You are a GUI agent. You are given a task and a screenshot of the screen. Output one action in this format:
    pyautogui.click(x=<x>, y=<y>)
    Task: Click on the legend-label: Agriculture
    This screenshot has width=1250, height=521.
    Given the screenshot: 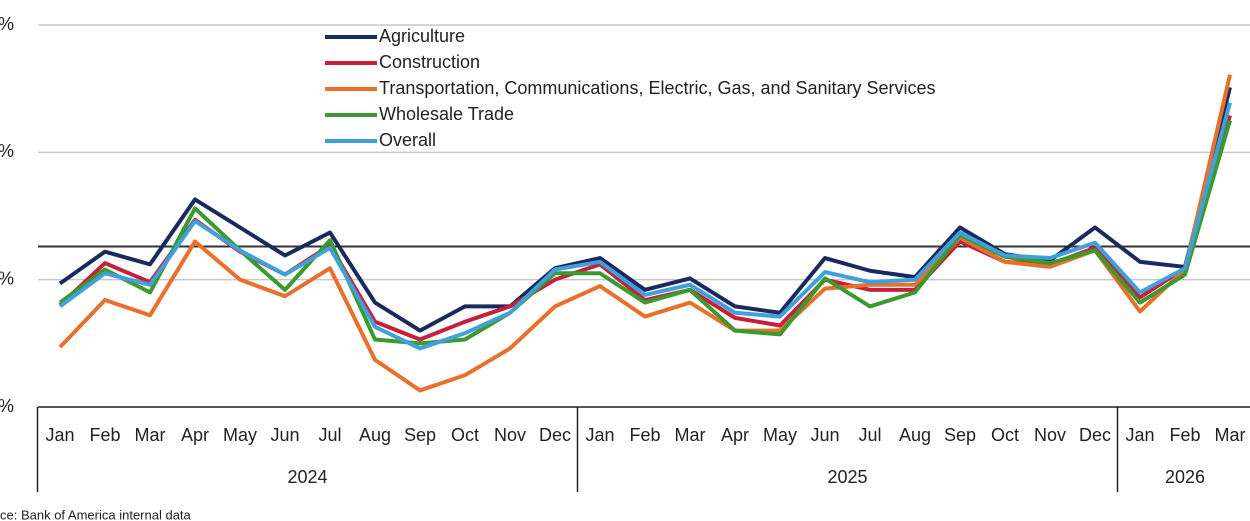 What is the action you would take?
    pyautogui.click(x=422, y=36)
    